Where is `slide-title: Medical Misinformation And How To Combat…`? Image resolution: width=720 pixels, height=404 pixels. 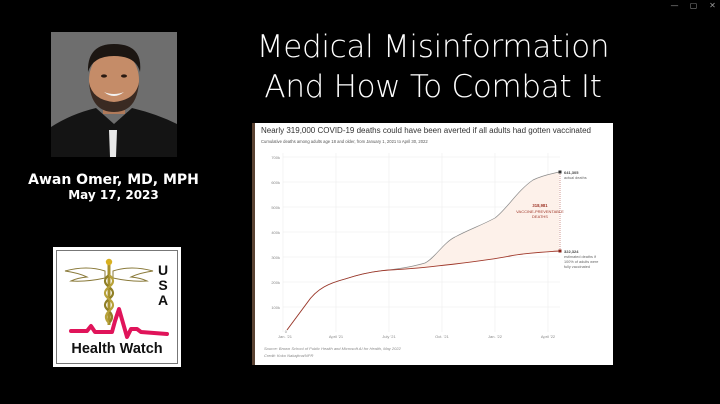 slide-title: Medical Misinformation And How To Combat… is located at coordinates (433, 67).